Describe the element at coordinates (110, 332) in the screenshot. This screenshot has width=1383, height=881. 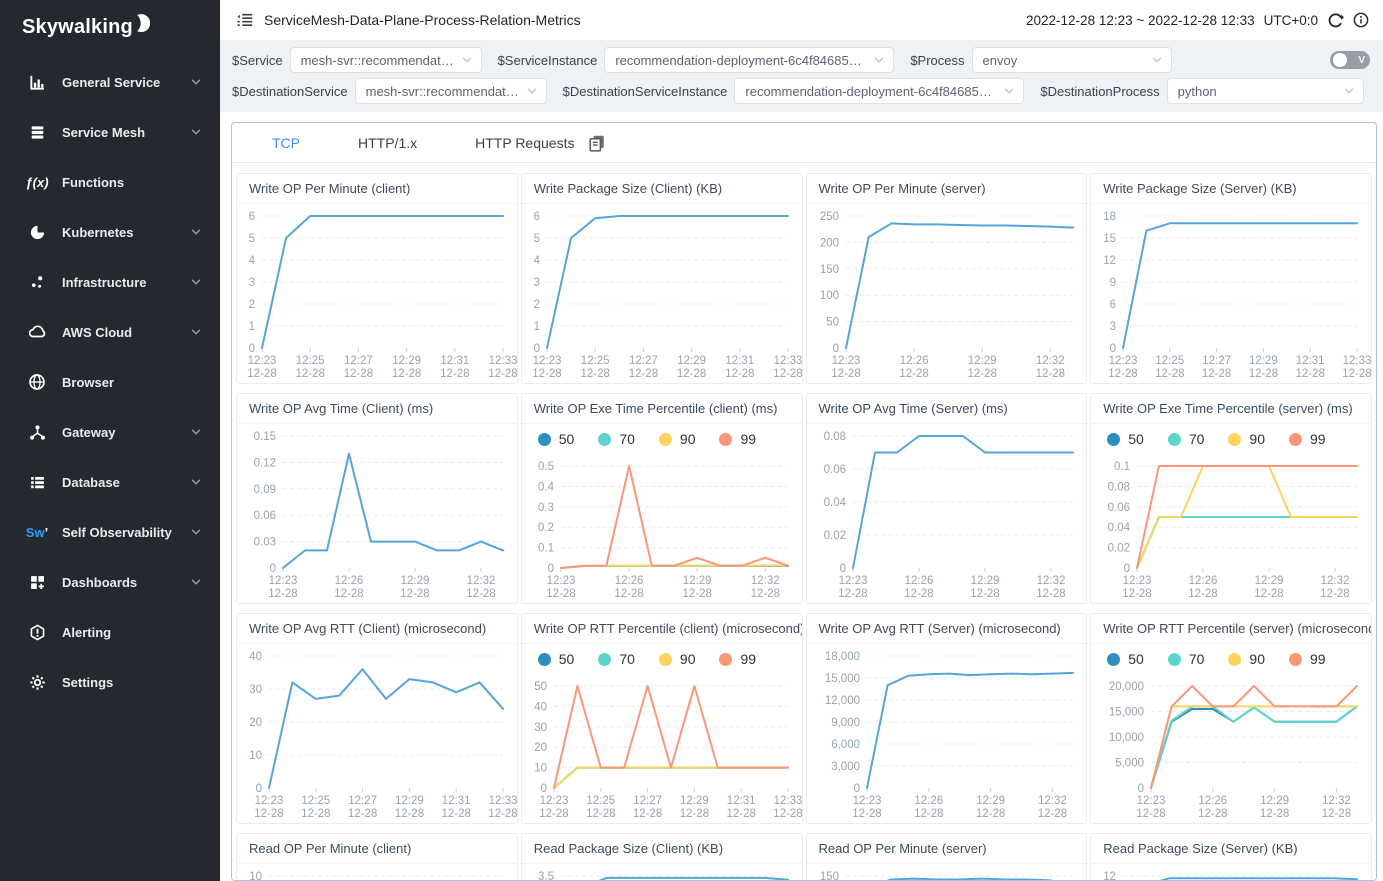
I see `sidebar-item-aws-cloud: AWS Cloud` at that location.